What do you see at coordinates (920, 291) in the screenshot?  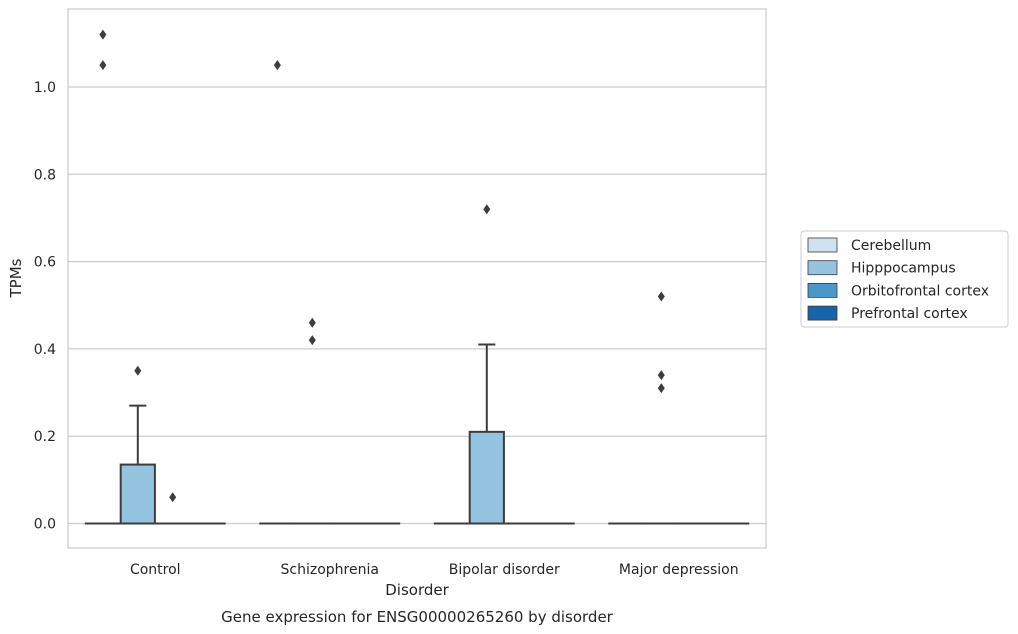 I see `legend-label: Orbitofrontal cortex` at bounding box center [920, 291].